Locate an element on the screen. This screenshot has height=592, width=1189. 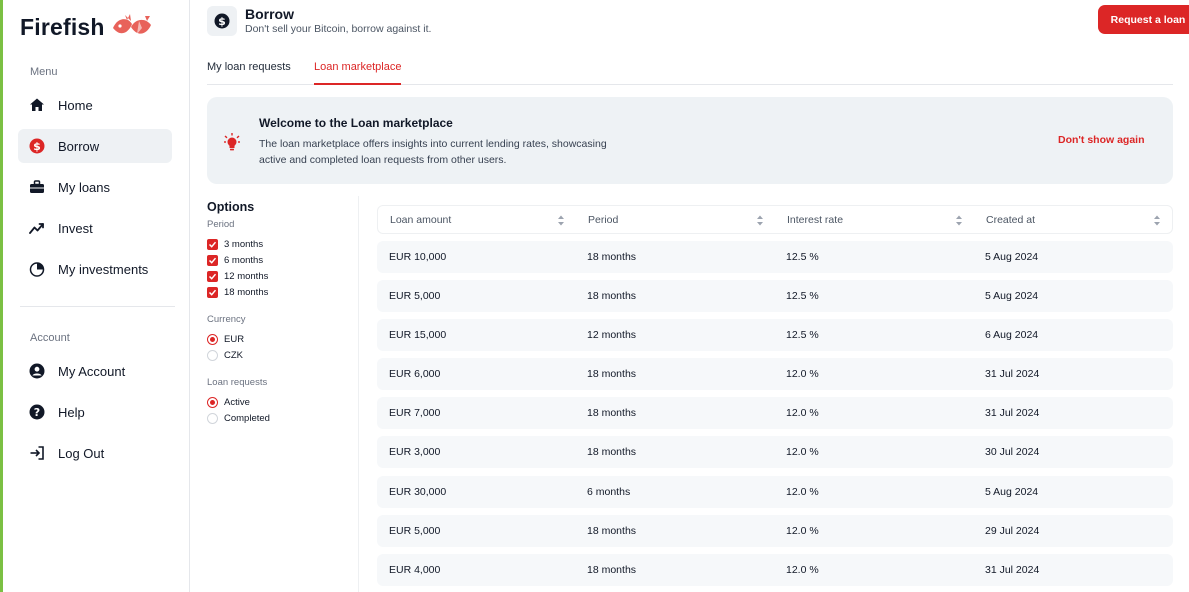
cell-loan-amount: EUR 15,000 is located at coordinates (418, 335).